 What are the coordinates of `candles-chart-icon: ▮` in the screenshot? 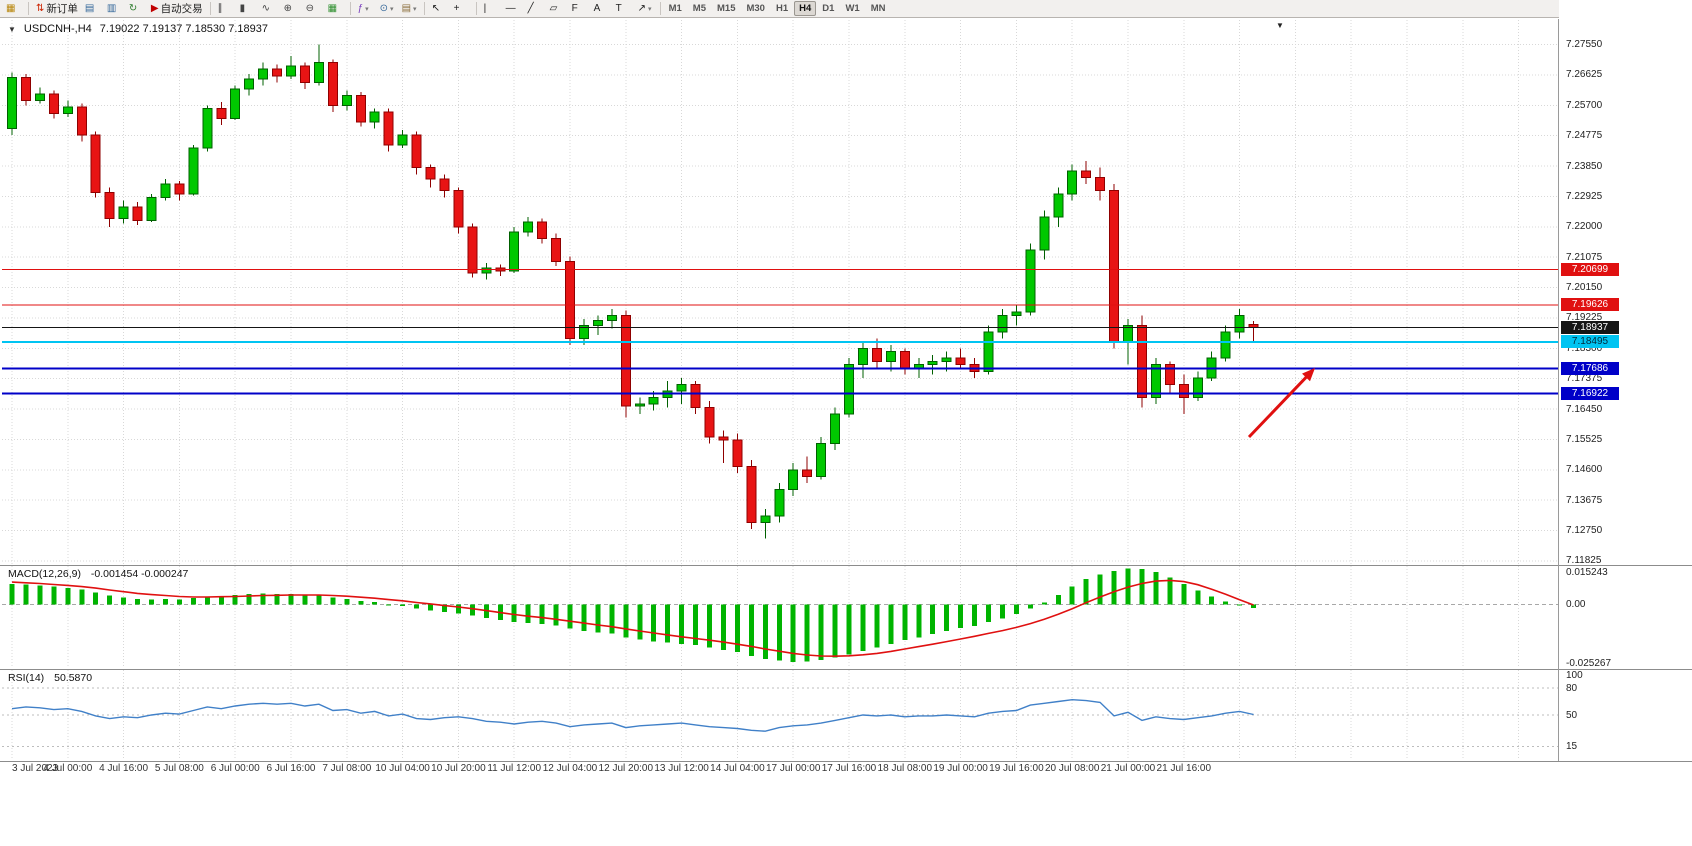 It's located at (242, 8).